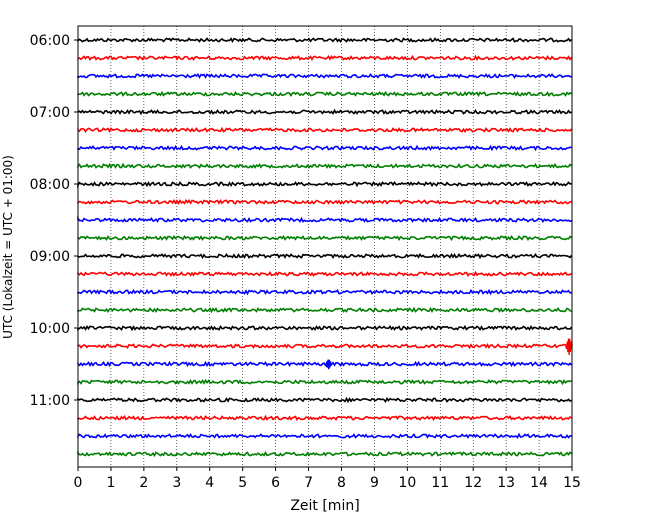  Describe the element at coordinates (440, 483) in the screenshot. I see `x-tick-label: 11` at that location.